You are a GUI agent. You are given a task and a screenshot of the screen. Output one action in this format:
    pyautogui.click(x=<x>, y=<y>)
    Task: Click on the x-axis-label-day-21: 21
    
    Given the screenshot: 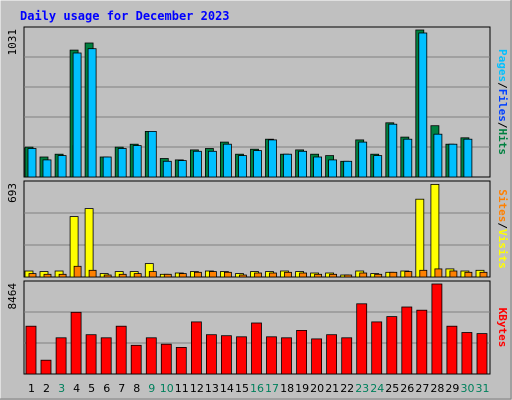 What is the action you would take?
    pyautogui.click(x=332, y=388)
    